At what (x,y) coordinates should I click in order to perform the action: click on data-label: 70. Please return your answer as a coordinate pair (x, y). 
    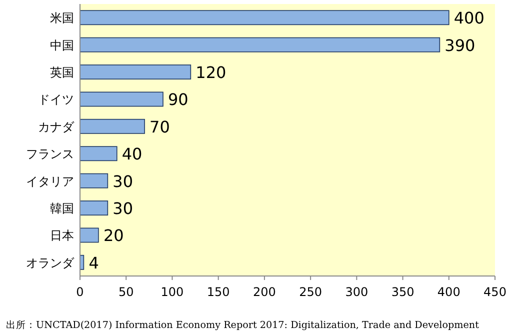
    Looking at the image, I should click on (160, 126).